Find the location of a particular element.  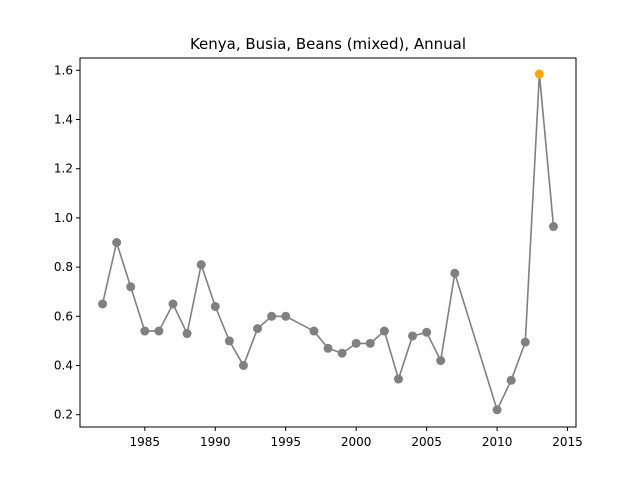

highlighted-data-point is located at coordinates (539, 74).